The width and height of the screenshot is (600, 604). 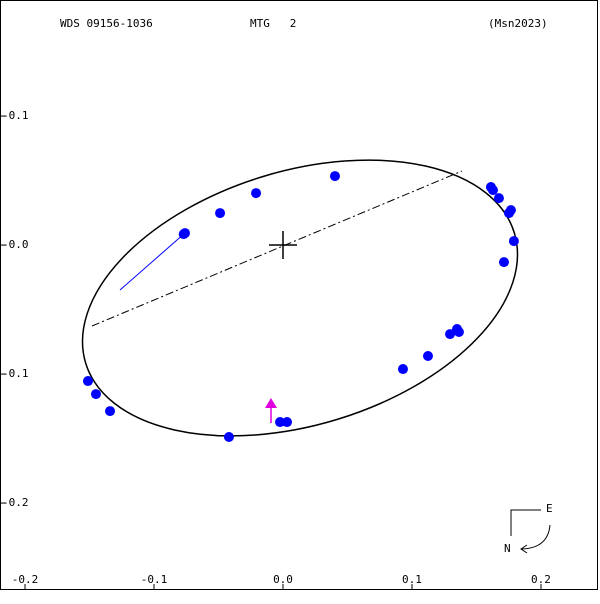 What do you see at coordinates (507, 548) in the screenshot?
I see `compass-north: N` at bounding box center [507, 548].